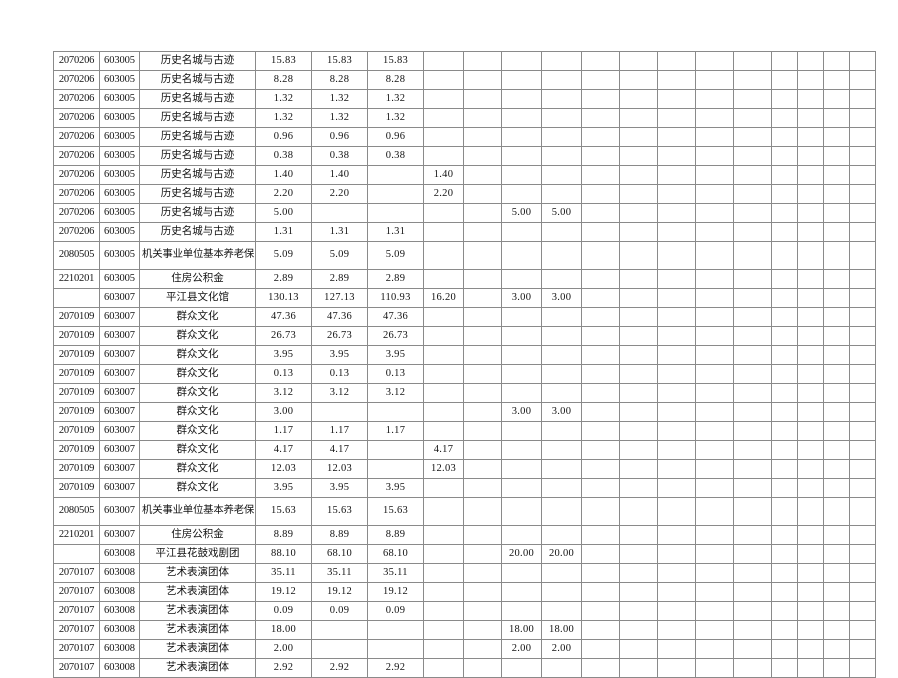  Describe the element at coordinates (464, 412) in the screenshot. I see `table-row: 2070109 603007 群众文化 3.00 3.00 3.00` at that location.